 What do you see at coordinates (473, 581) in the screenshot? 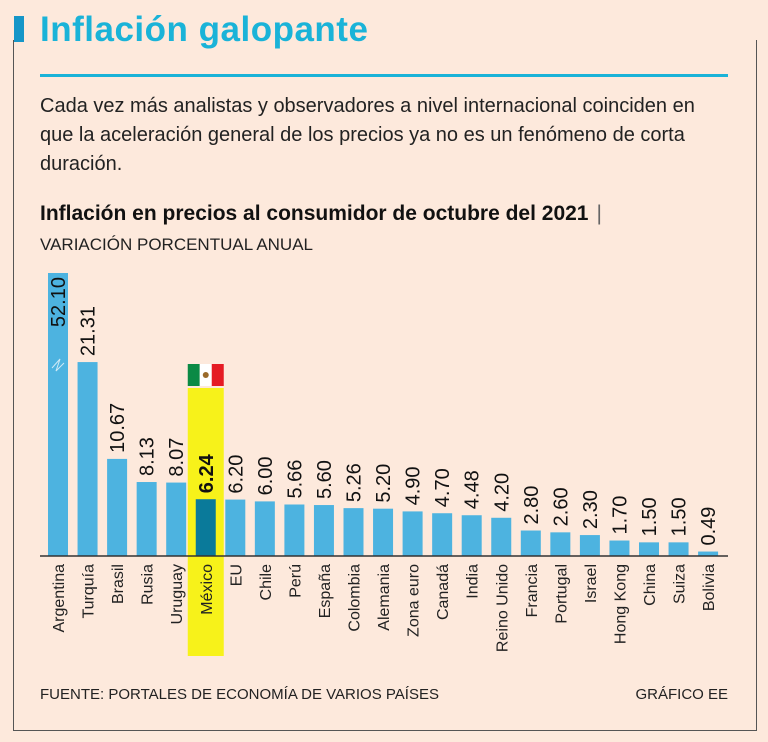
I see `category-label: India` at bounding box center [473, 581].